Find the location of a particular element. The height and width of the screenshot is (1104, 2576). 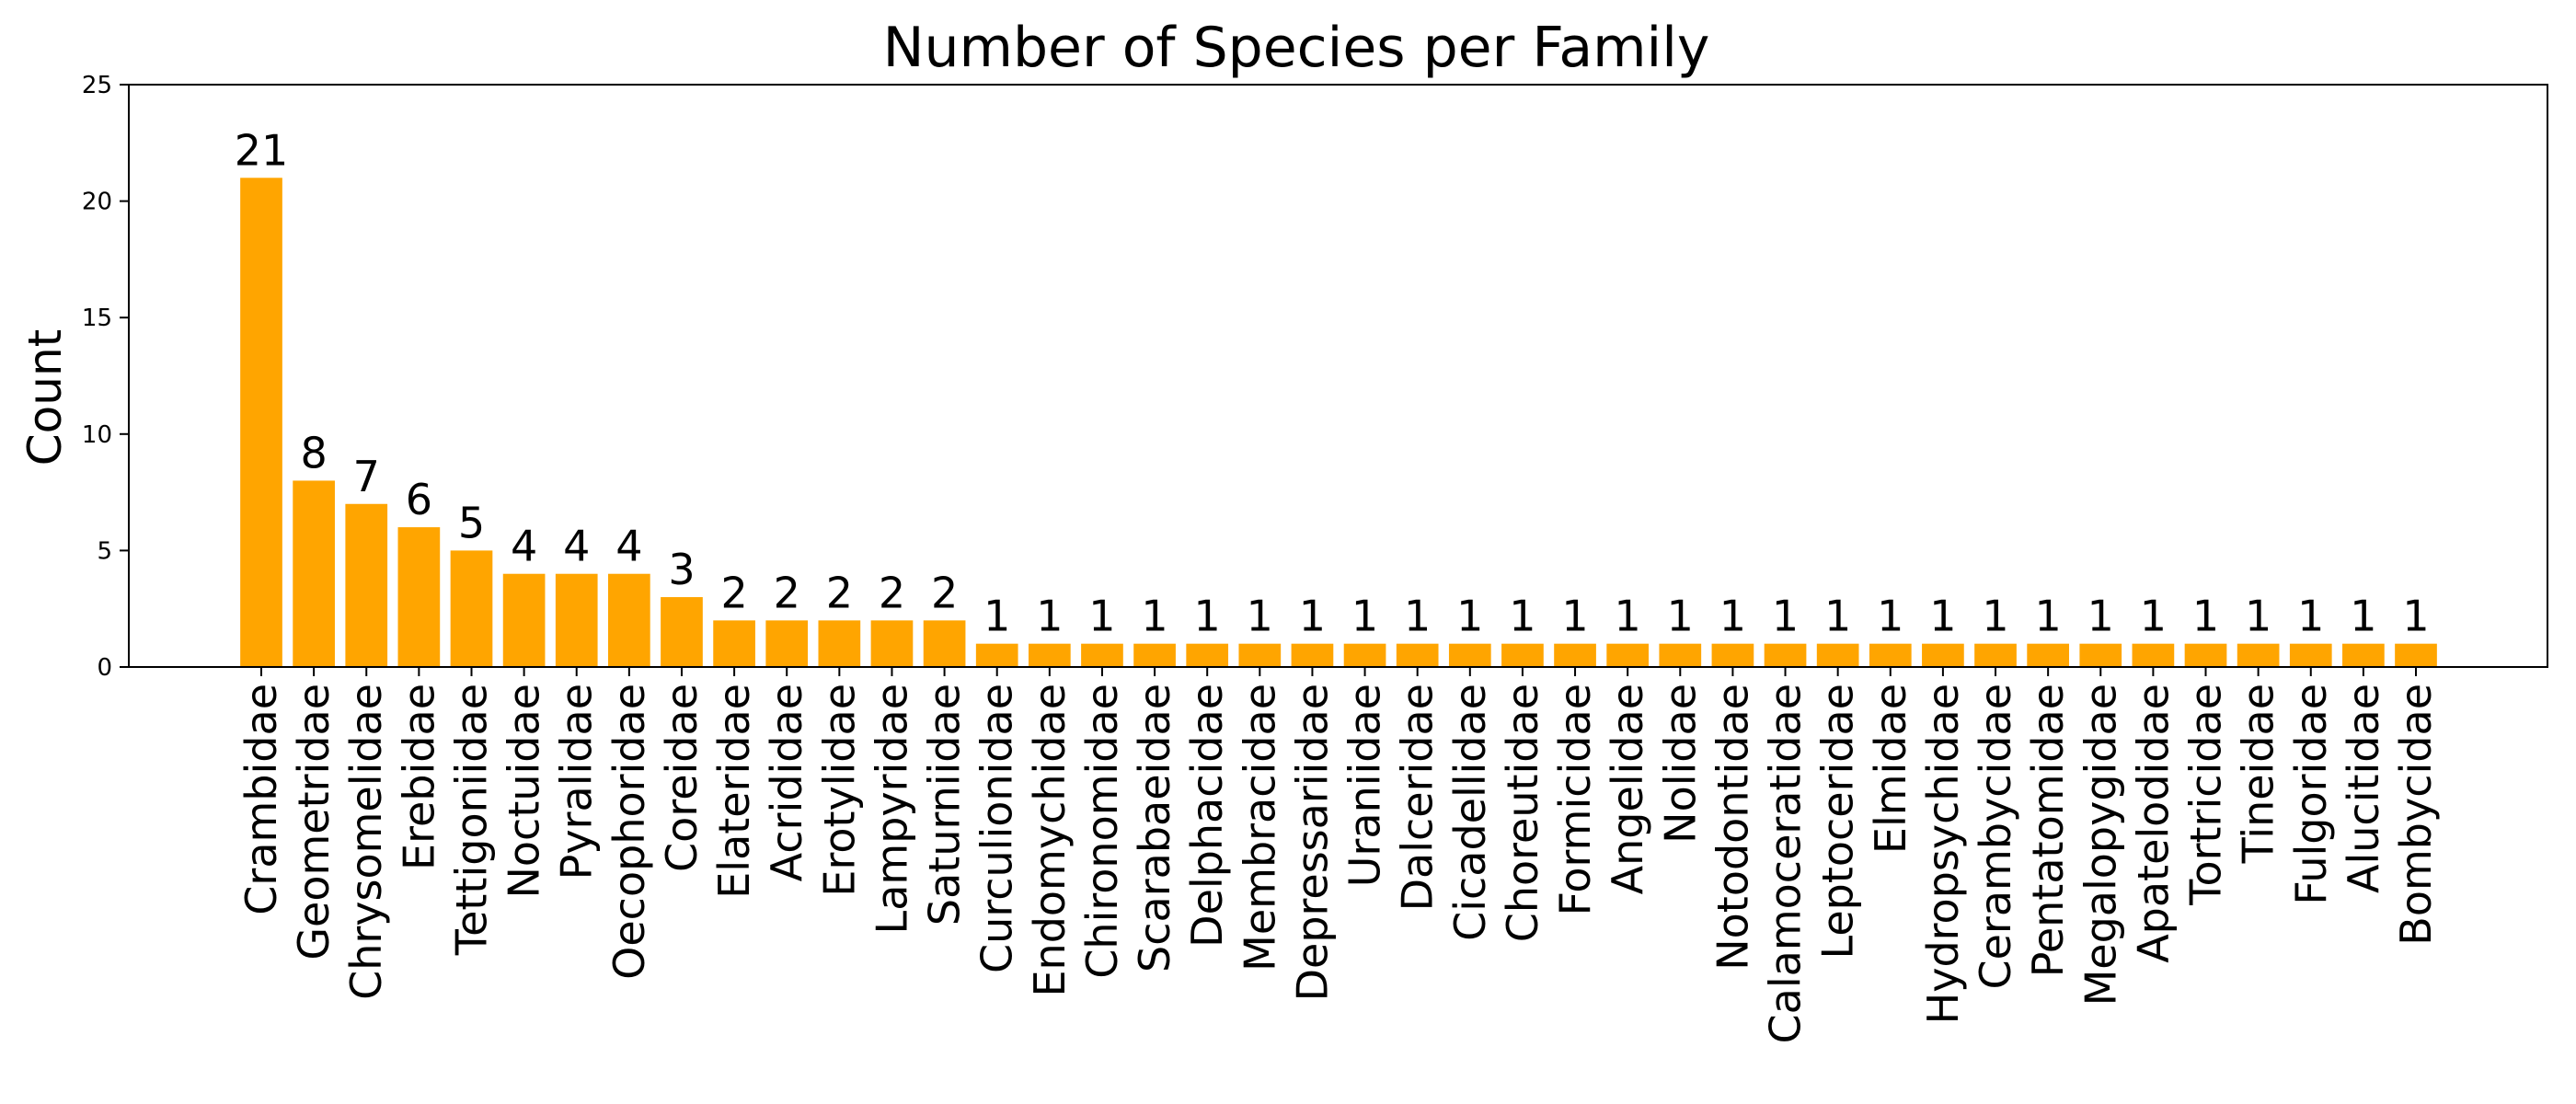

x-tick-label: Crambidae is located at coordinates (261, 799).